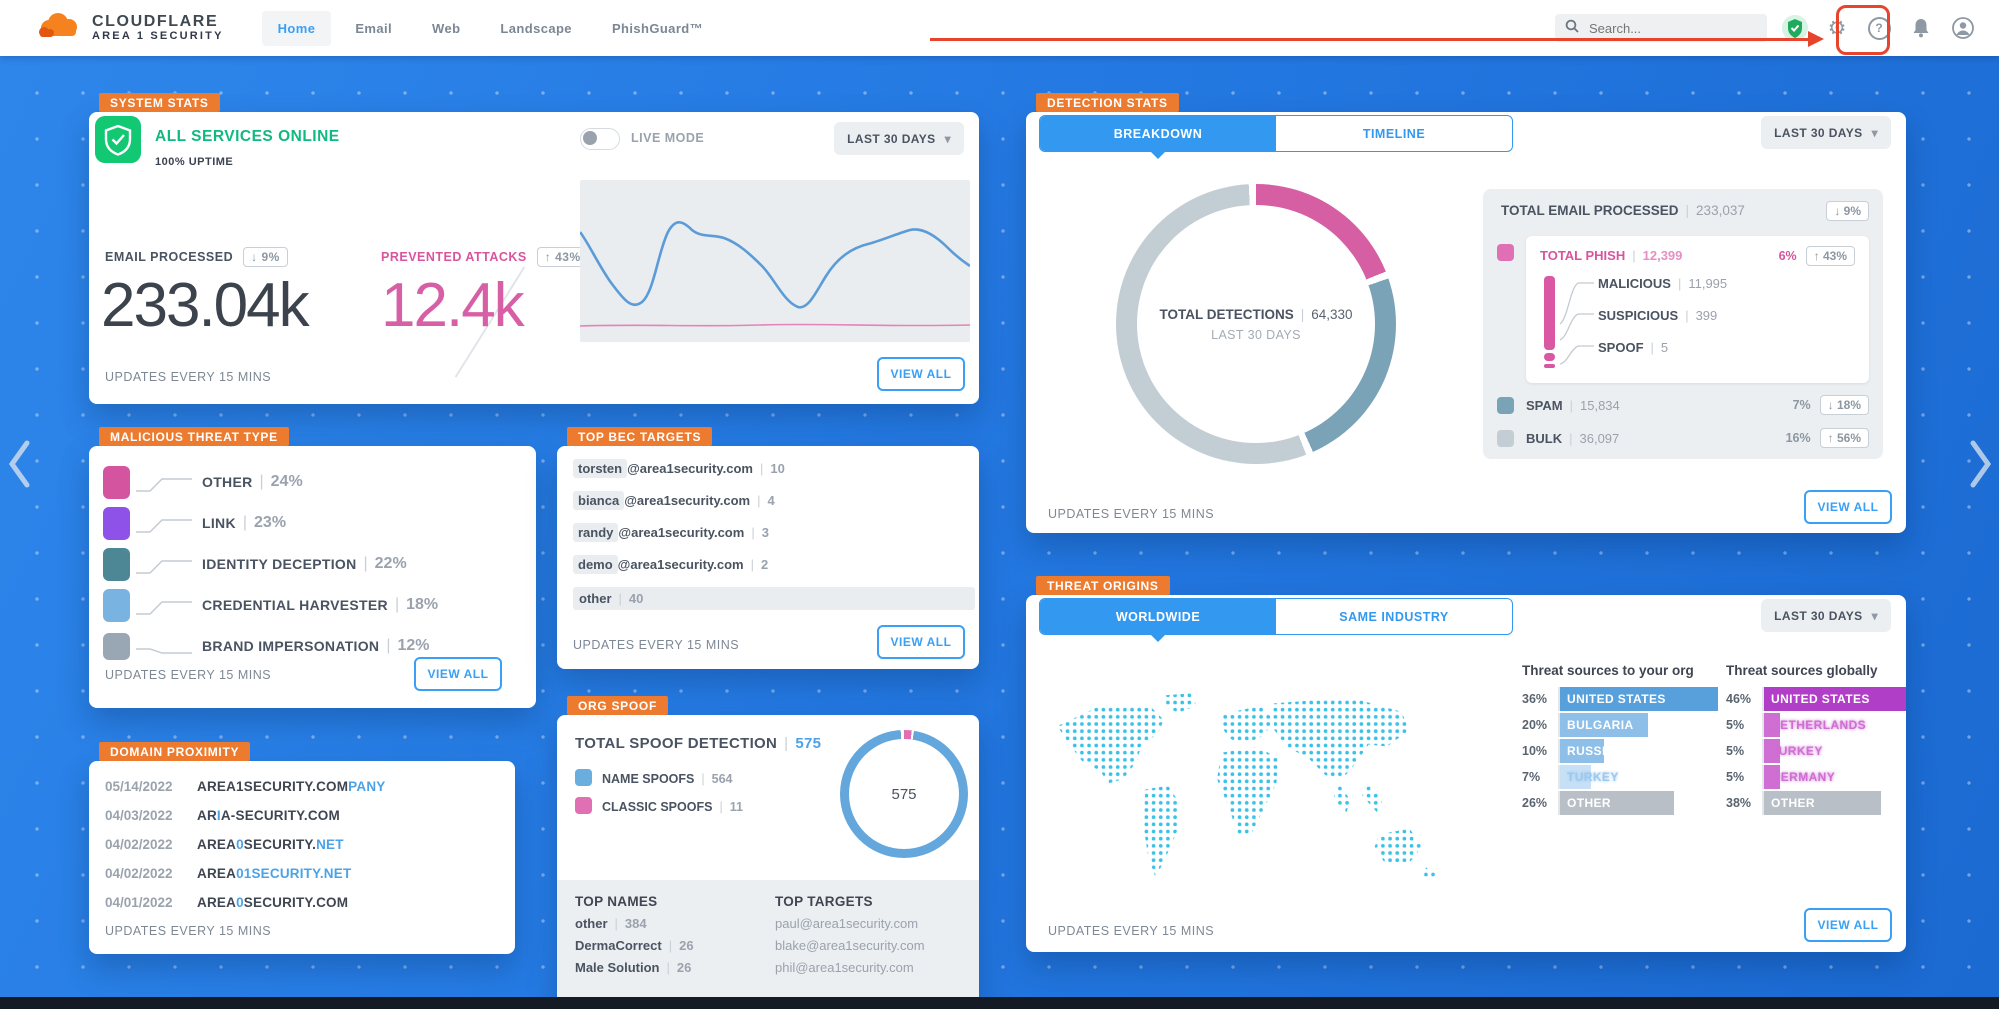  Describe the element at coordinates (1256, 334) in the screenshot. I see `donut-center-sub: LAST 30 DAYS` at that location.